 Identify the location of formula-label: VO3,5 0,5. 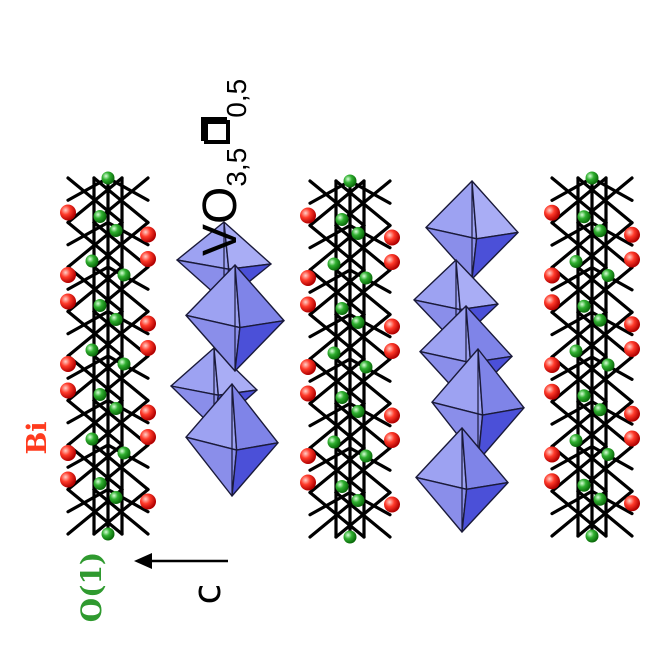
(222, 132).